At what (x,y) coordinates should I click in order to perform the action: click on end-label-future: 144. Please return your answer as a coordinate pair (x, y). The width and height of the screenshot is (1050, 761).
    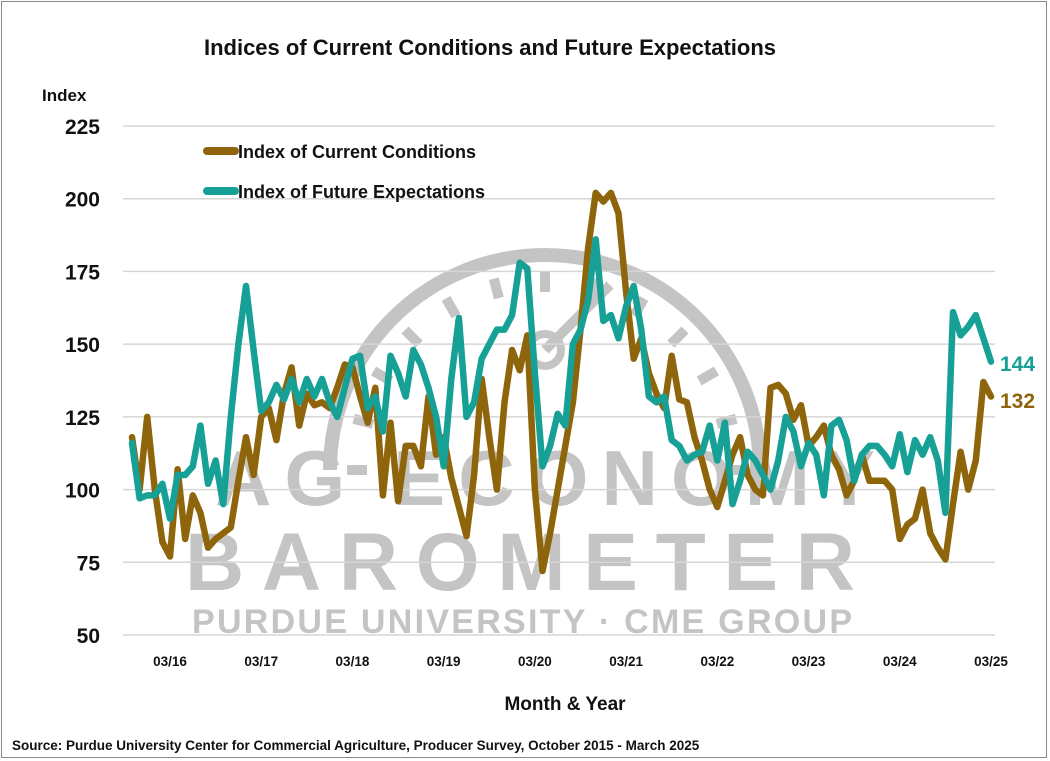
    Looking at the image, I should click on (1017, 364).